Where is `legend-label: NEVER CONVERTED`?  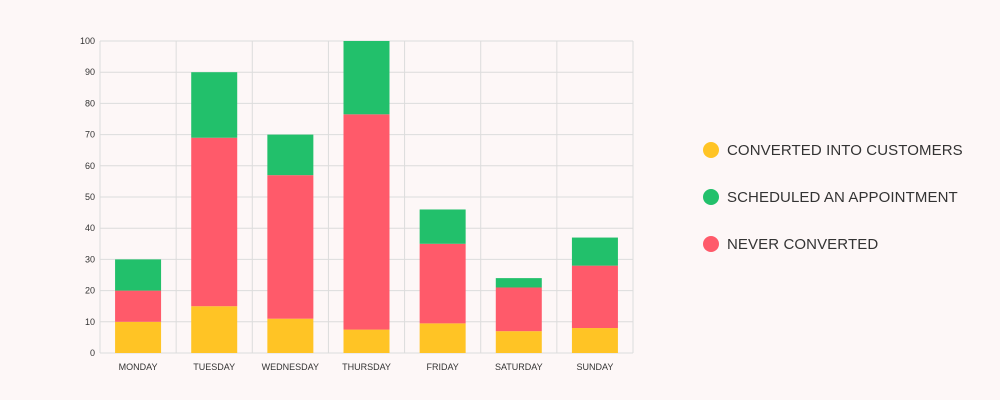 legend-label: NEVER CONVERTED is located at coordinates (803, 244).